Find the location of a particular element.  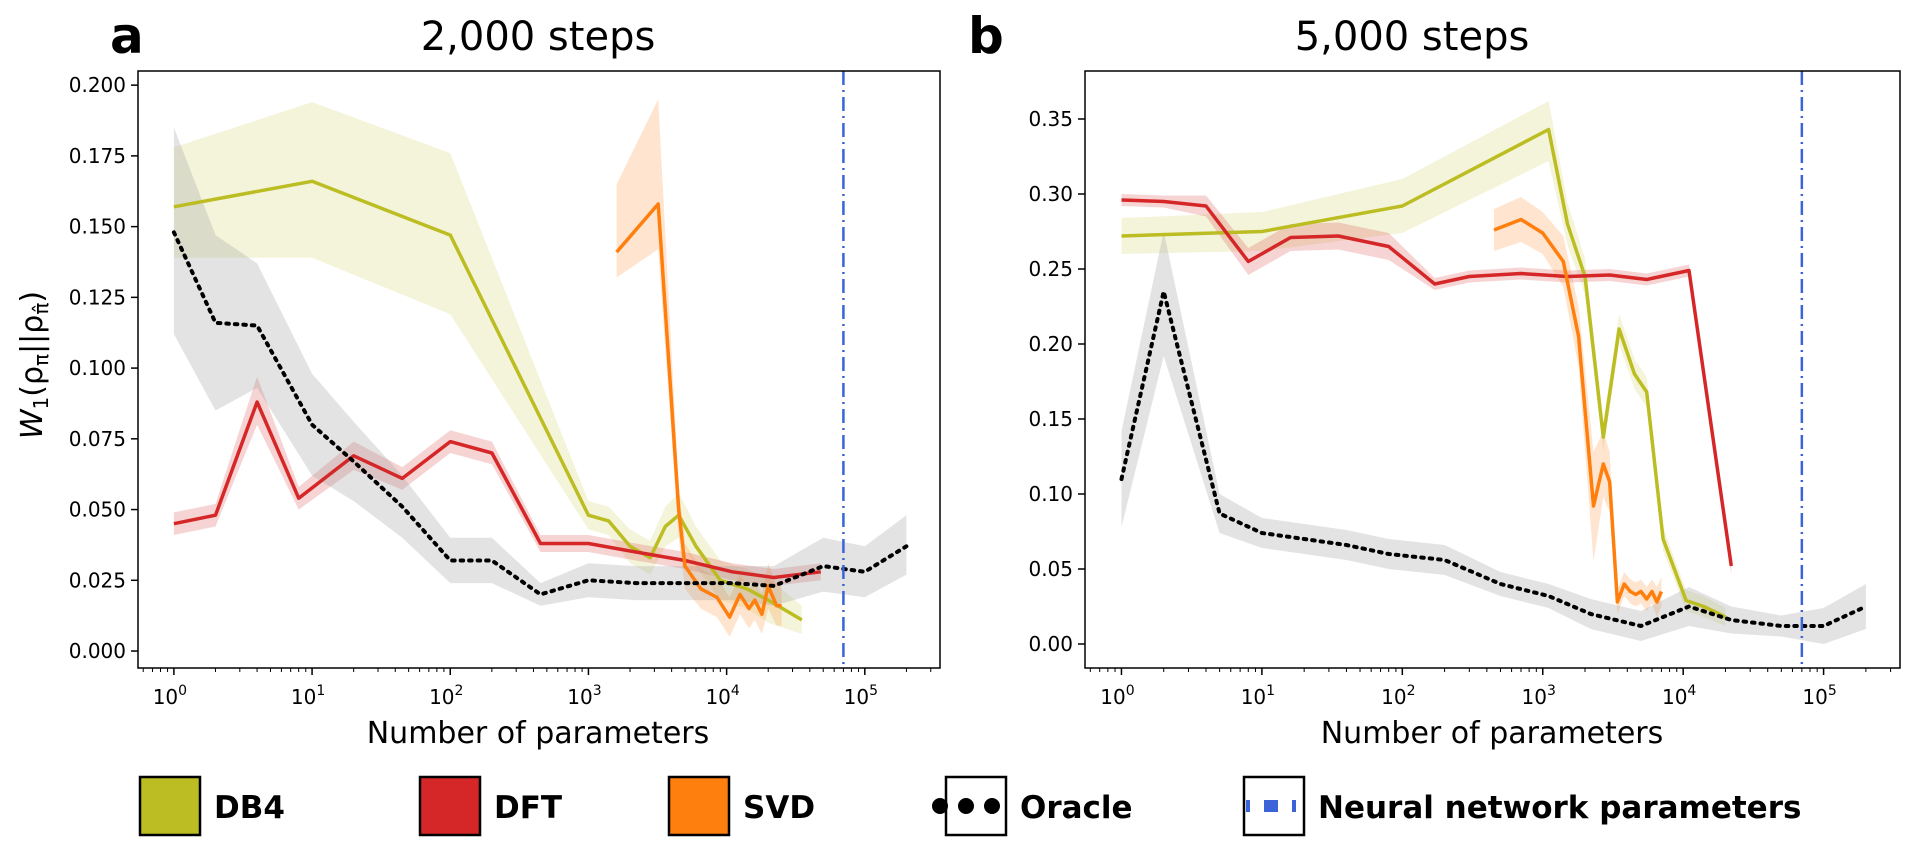

line-dft-panel-b is located at coordinates (1427, 382).